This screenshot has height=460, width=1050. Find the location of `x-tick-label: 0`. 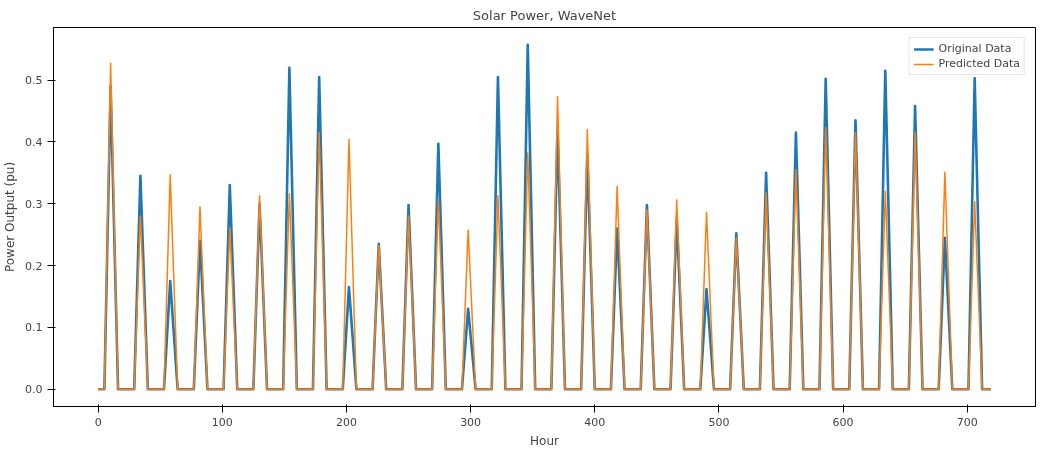

x-tick-label: 0 is located at coordinates (98, 422).